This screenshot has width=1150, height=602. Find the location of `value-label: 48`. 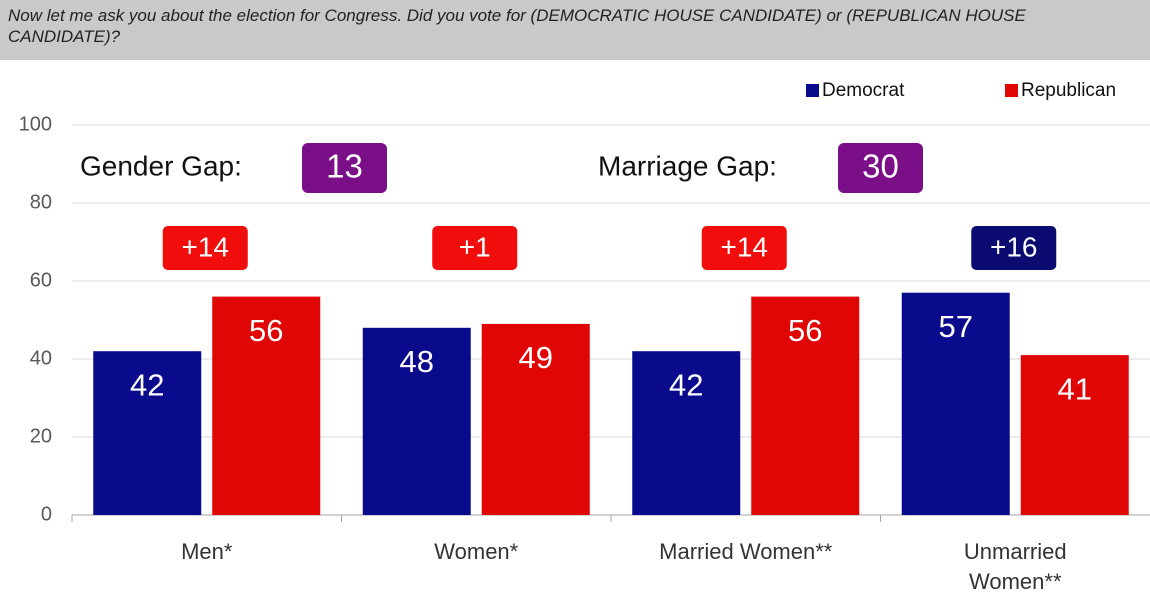

value-label: 48 is located at coordinates (417, 361).